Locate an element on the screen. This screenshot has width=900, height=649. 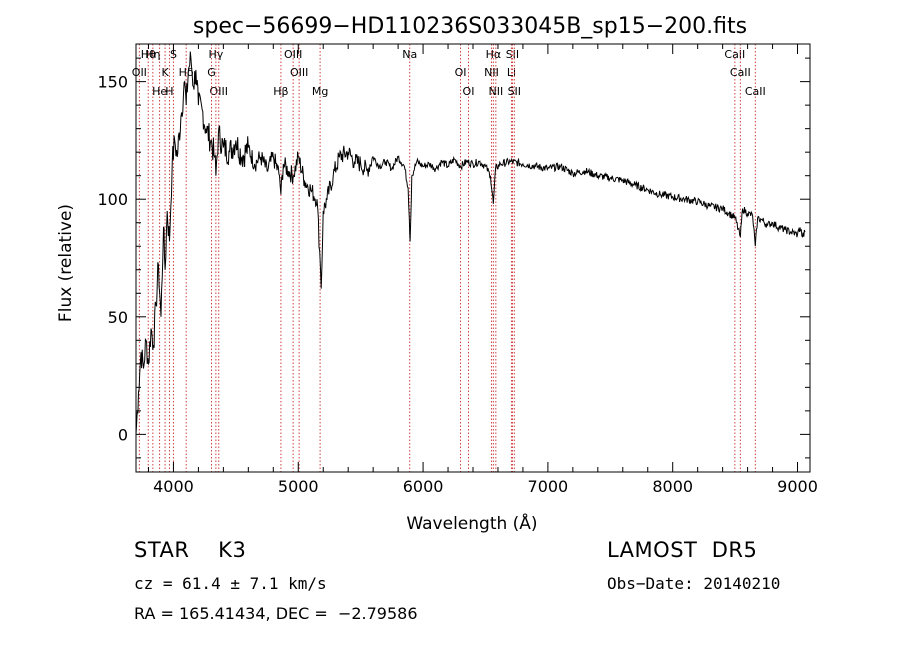
x-tick-label: 6000 is located at coordinates (423, 486).